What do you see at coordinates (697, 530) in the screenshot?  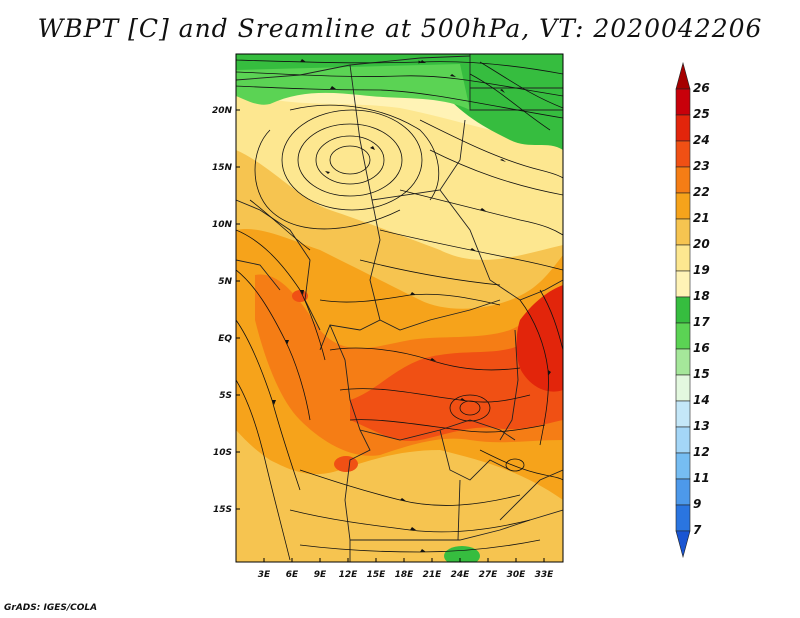 I see `colorbar-label: 7` at bounding box center [697, 530].